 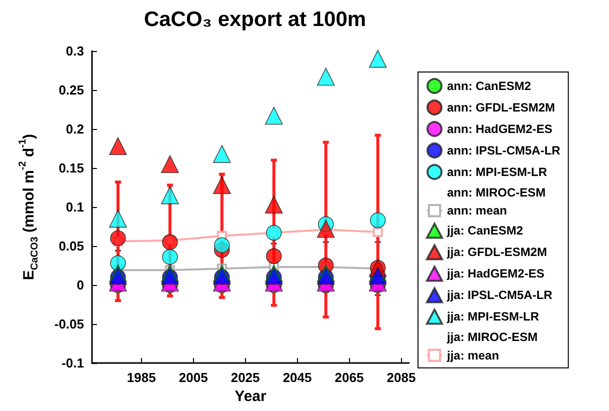 What do you see at coordinates (141, 377) in the screenshot?
I see `x-tick-label: 1985` at bounding box center [141, 377].